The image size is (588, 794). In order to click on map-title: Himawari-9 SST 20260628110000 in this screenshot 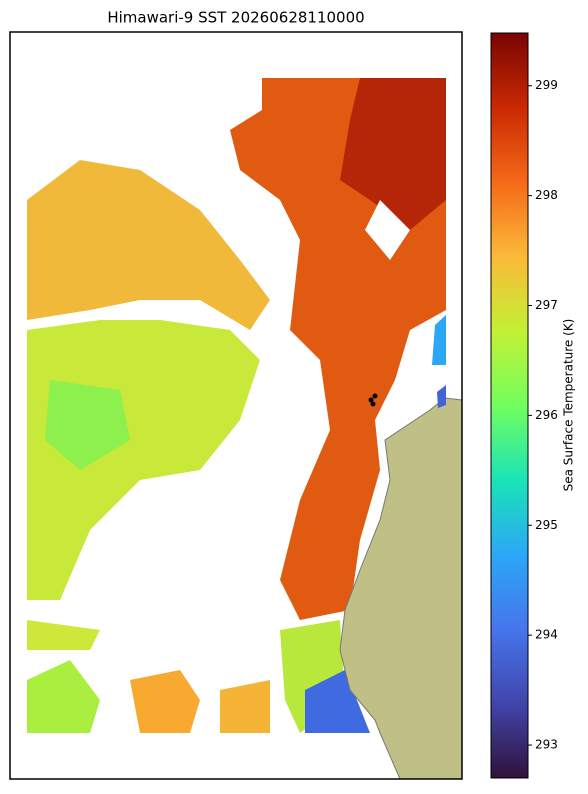, I will do `click(235, 18)`.